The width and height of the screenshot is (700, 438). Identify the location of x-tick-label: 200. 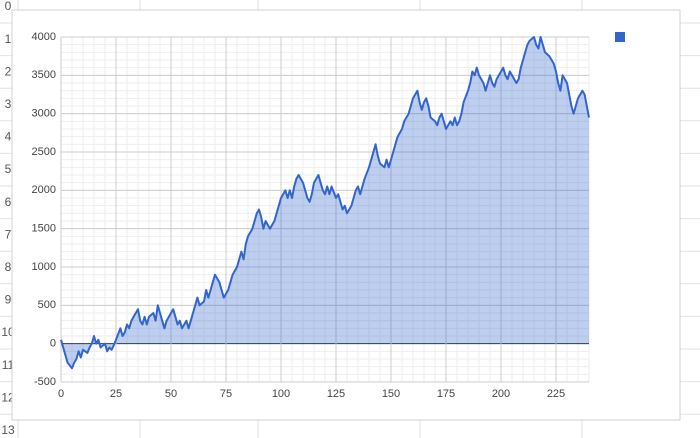
(501, 394).